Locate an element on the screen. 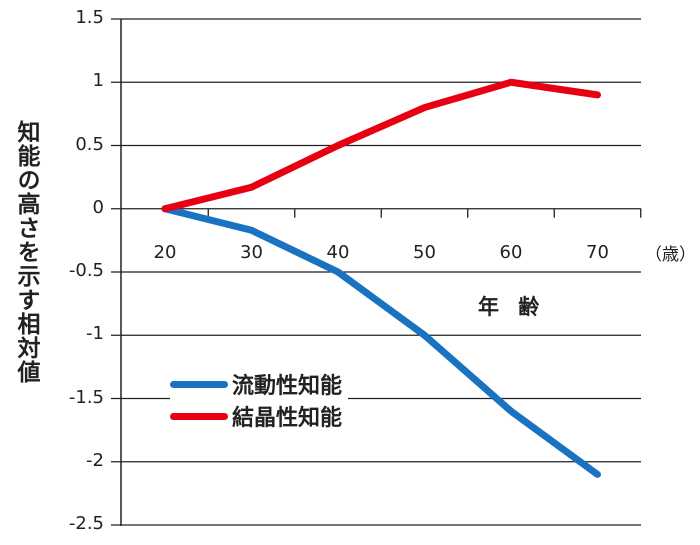  x-tick-label: 40 is located at coordinates (338, 252).